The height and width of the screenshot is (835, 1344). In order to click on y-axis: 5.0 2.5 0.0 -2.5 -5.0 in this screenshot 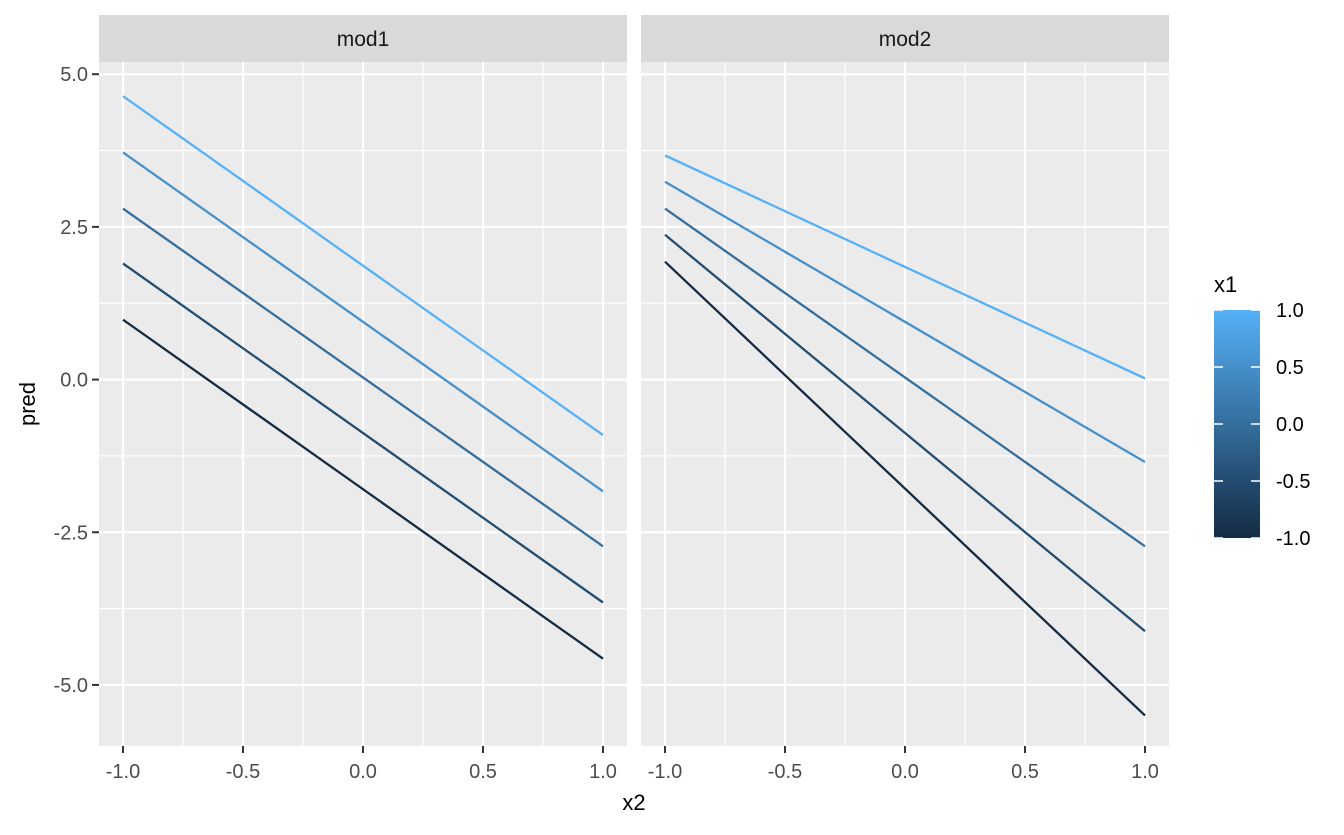, I will do `click(76, 380)`.